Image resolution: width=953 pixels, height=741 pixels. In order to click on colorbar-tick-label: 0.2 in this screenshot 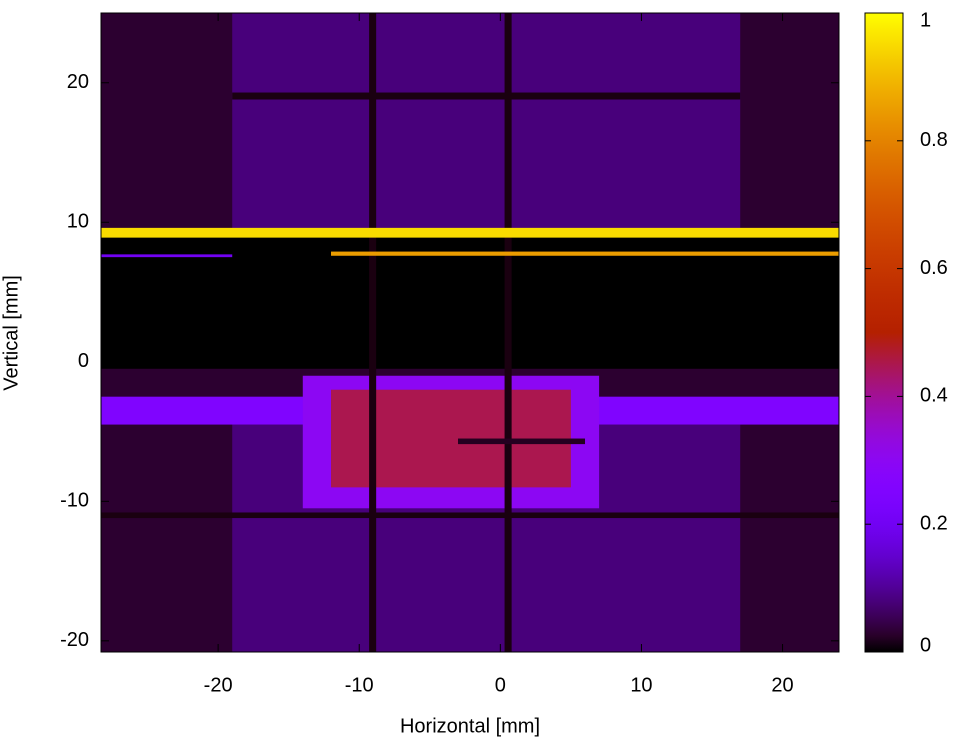, I will do `click(934, 523)`.